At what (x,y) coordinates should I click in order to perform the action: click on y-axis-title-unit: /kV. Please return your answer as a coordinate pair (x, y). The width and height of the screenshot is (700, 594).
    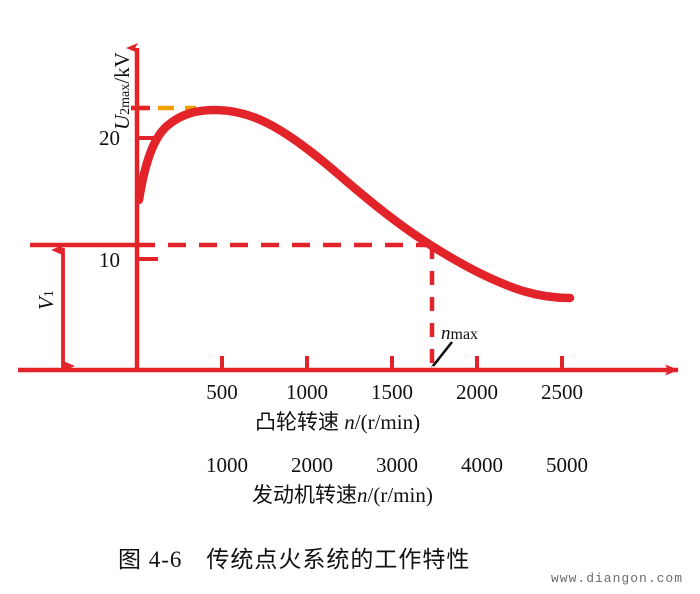
    Looking at the image, I should click on (122, 68).